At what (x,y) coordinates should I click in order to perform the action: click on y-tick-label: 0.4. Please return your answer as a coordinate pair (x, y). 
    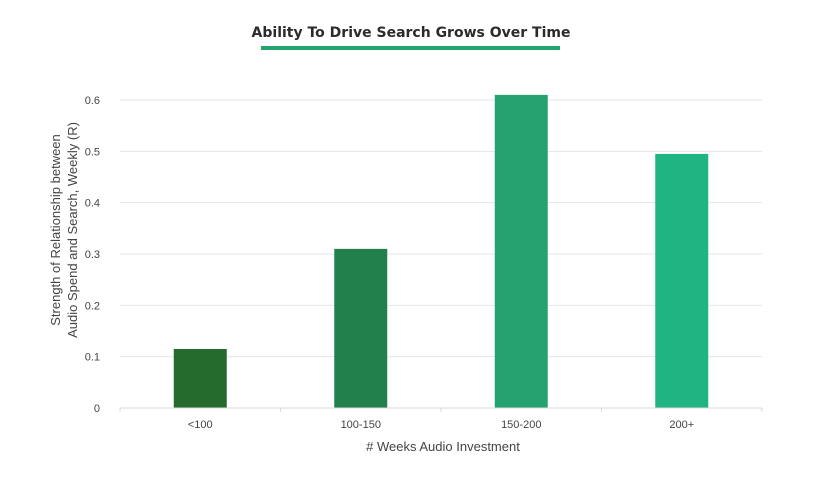
    Looking at the image, I should click on (92, 204).